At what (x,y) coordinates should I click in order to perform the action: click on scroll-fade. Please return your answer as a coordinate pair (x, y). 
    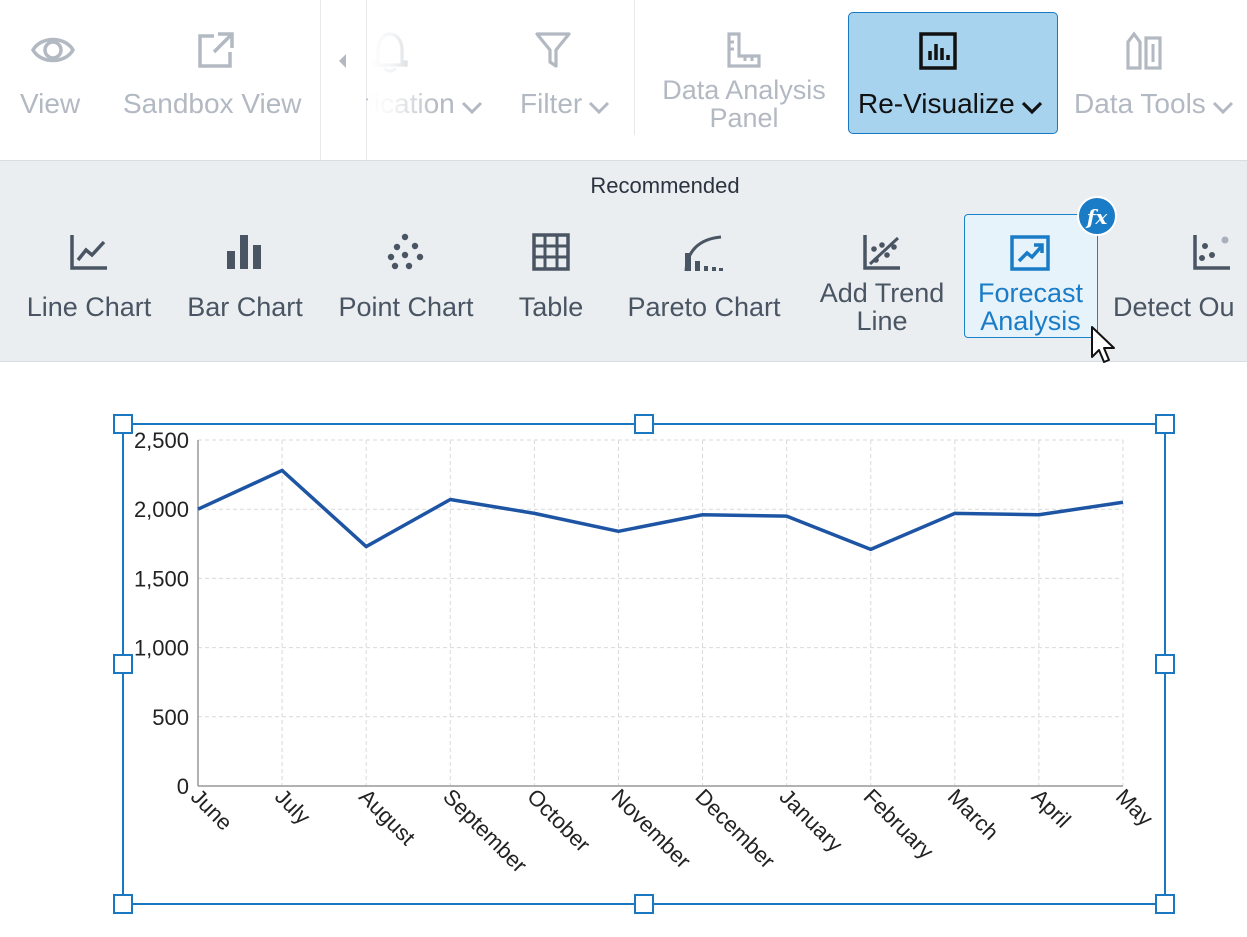
    Looking at the image, I should click on (403, 80).